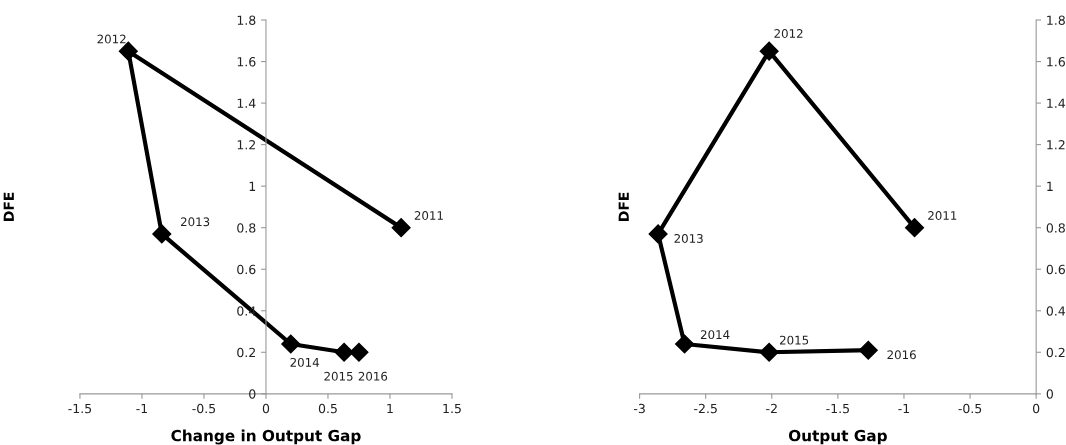 Image resolution: width=1066 pixels, height=445 pixels. What do you see at coordinates (327, 408) in the screenshot?
I see `x-tick-label: 0.5` at bounding box center [327, 408].